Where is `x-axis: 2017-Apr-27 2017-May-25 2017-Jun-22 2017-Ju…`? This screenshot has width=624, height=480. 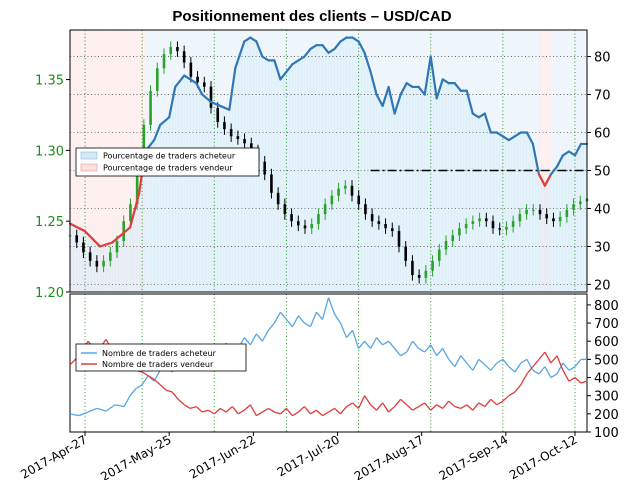 x-axis: 2017-Apr-27 2017-May-25 2017-Jun-22 2017-Ju… is located at coordinates (298, 456).